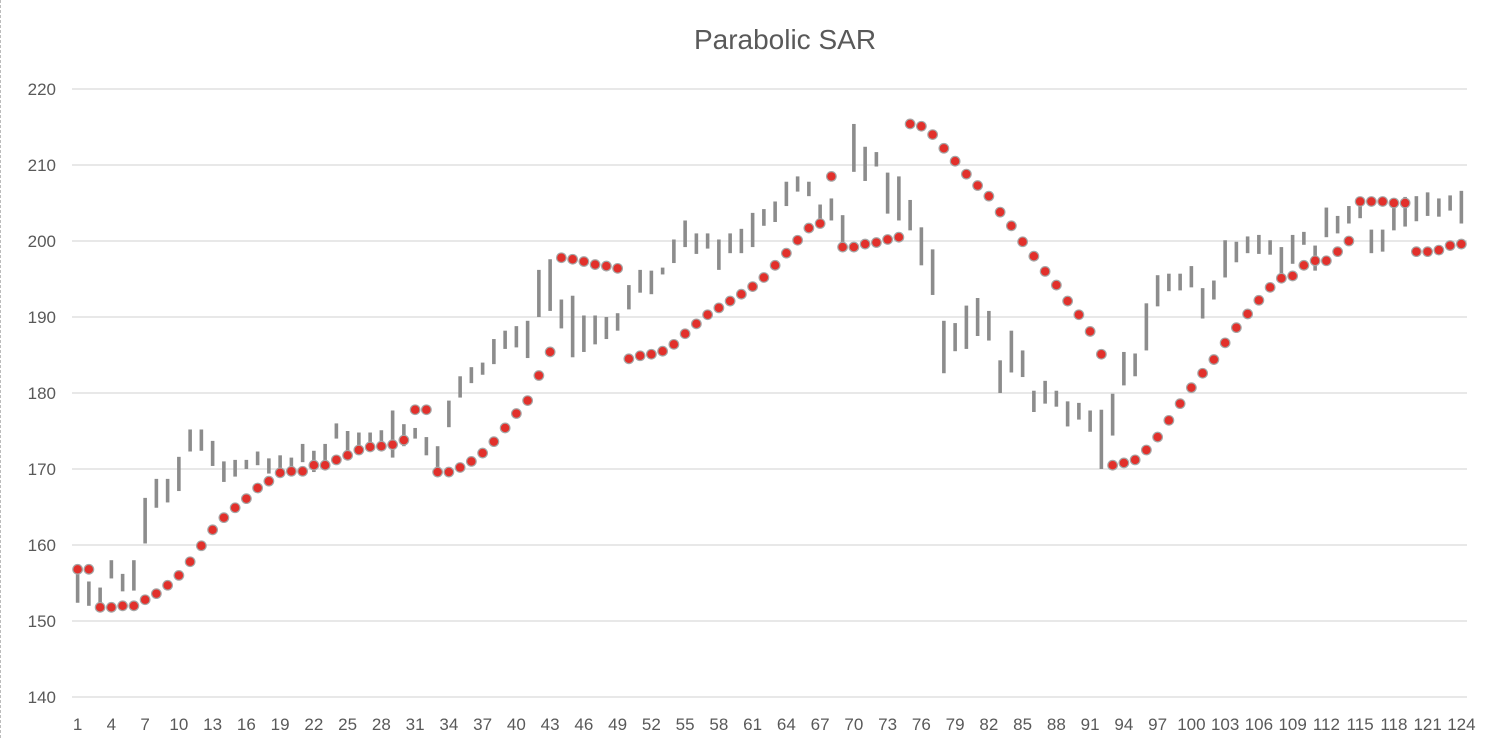  Describe the element at coordinates (1292, 724) in the screenshot. I see `x-tick-label: 109` at that location.